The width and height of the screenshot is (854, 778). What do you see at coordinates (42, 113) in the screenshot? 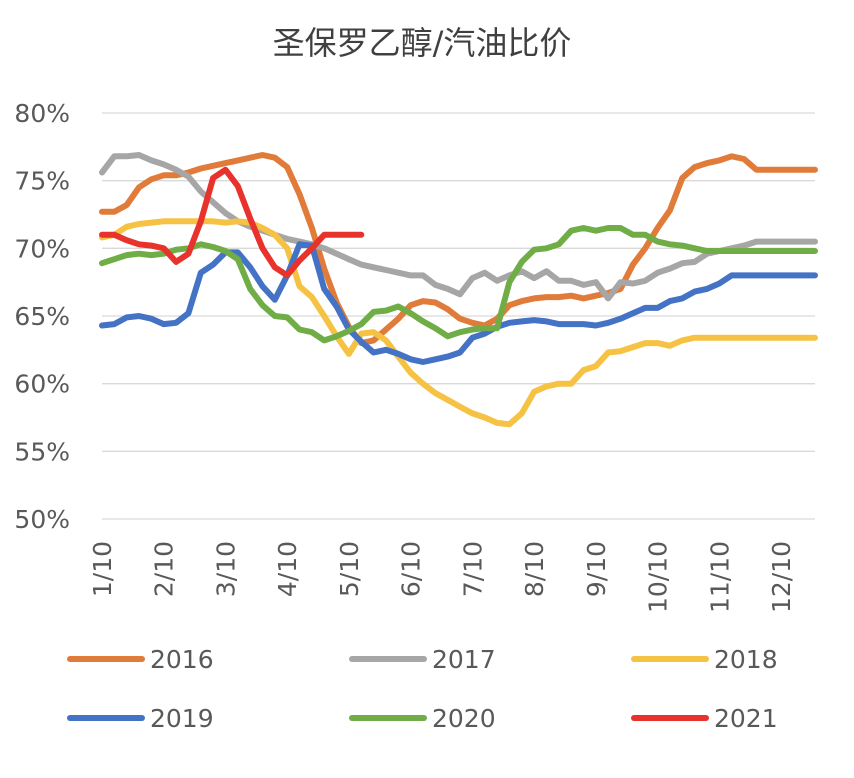
I see `y-tick-label: 80%` at bounding box center [42, 113].